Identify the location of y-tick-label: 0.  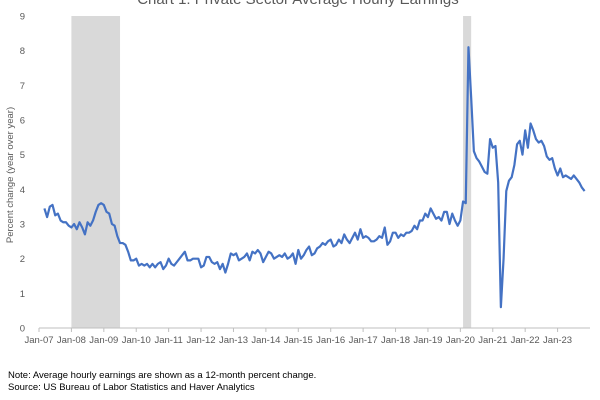
(22, 329).